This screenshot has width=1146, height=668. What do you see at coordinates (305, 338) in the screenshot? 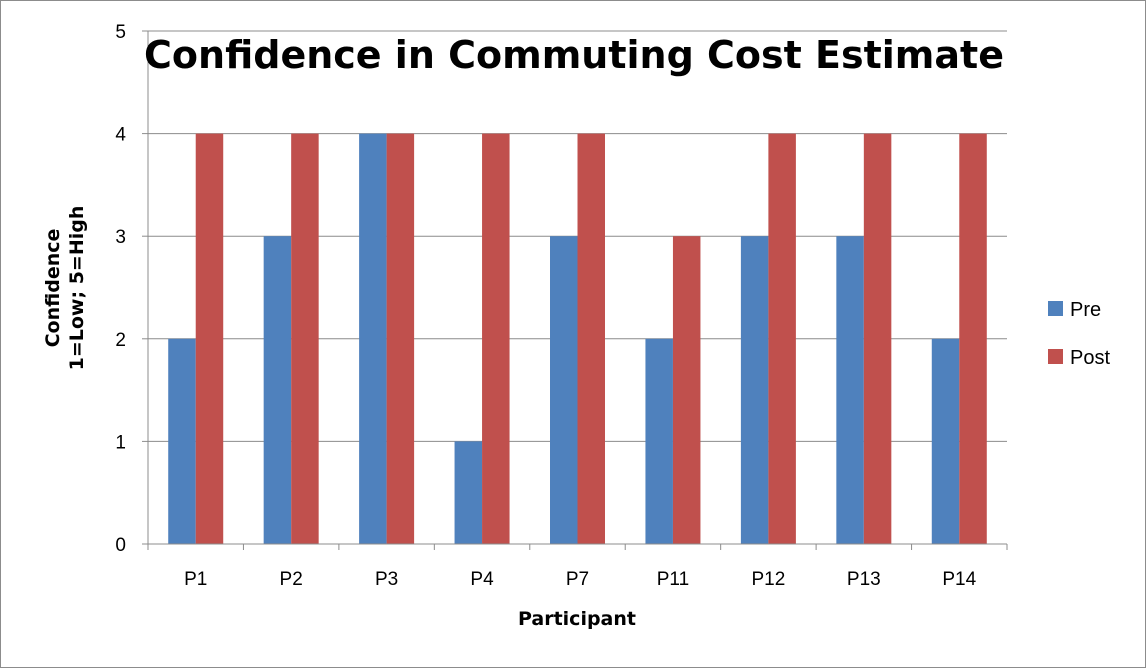
I see `bar-post-p2` at bounding box center [305, 338].